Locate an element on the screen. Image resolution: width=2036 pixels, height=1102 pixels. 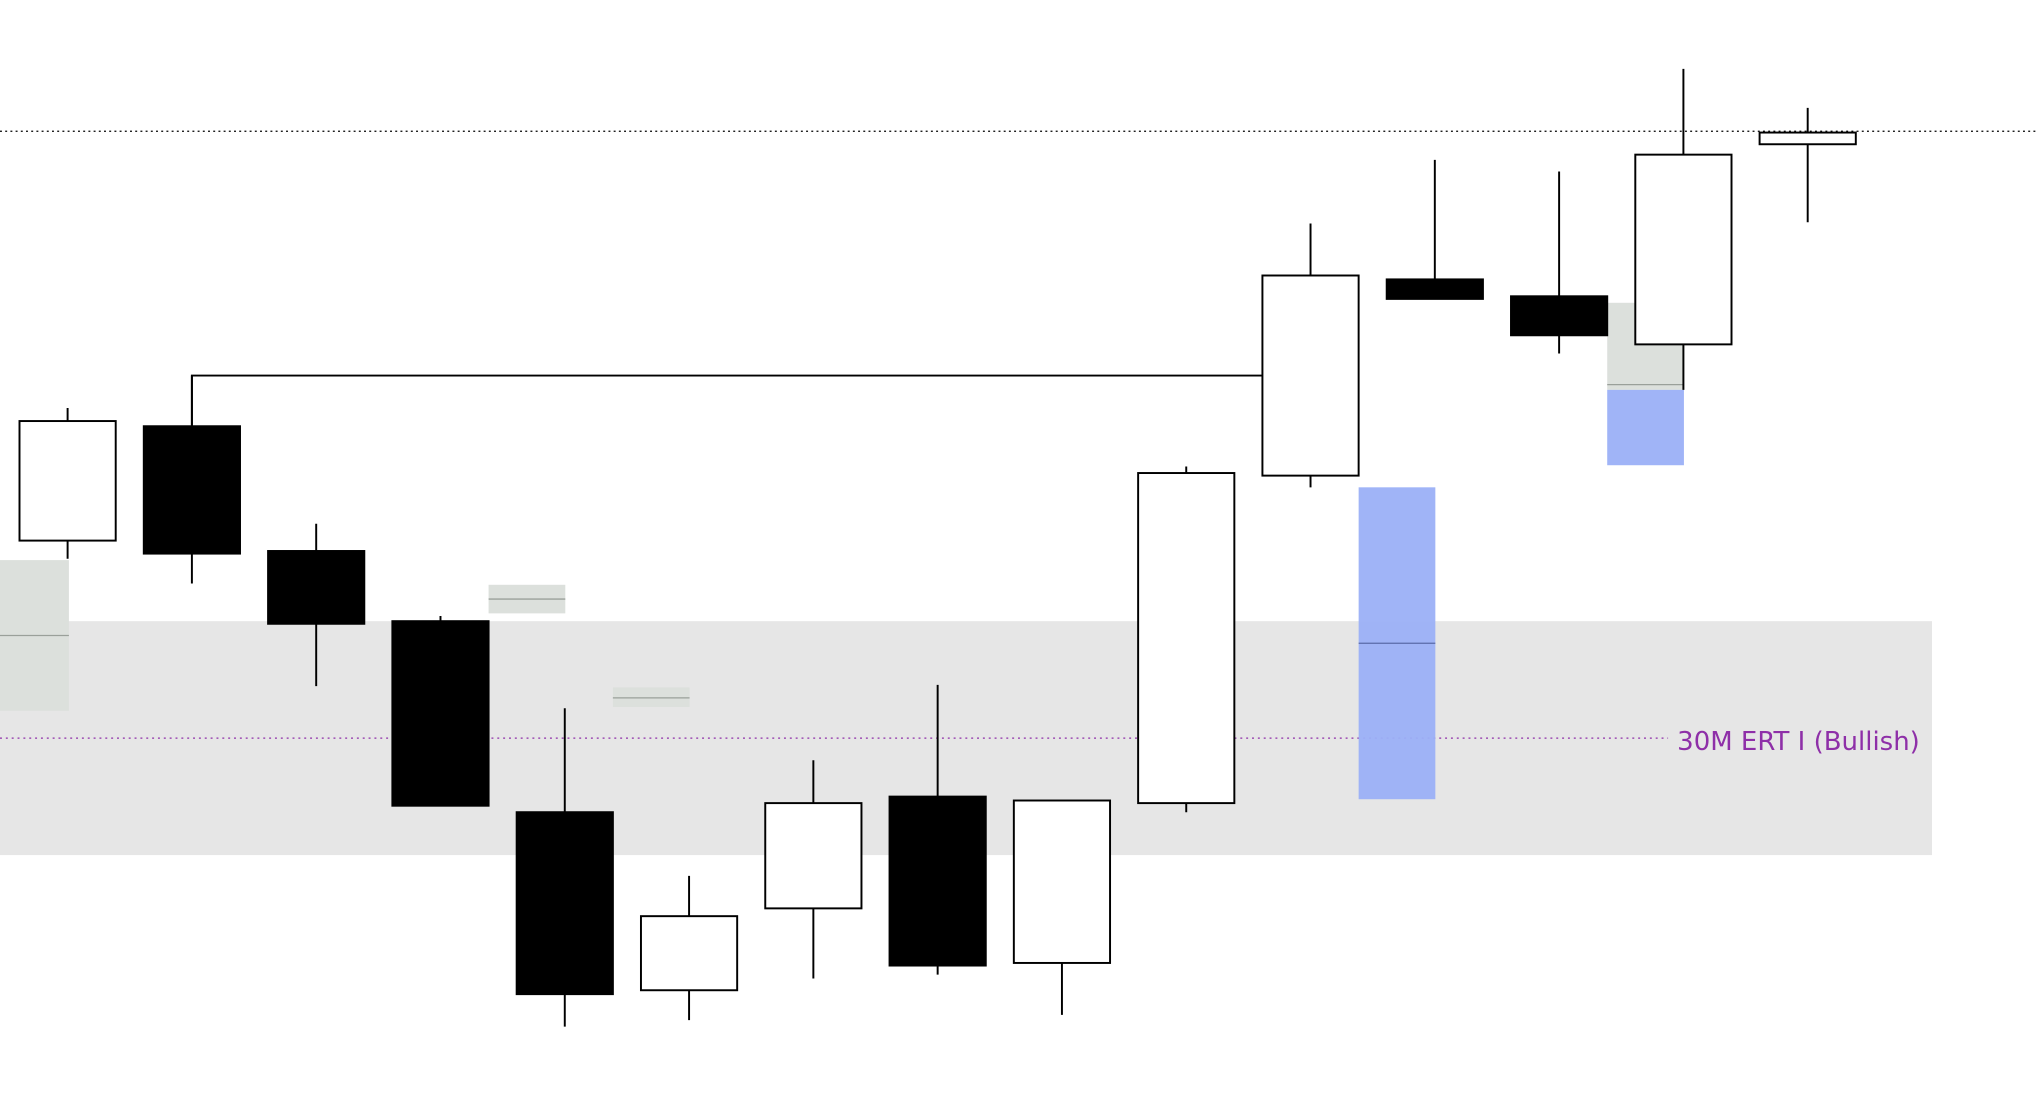
zone-label: 30M ERT I (Bullish) is located at coordinates (1798, 742).